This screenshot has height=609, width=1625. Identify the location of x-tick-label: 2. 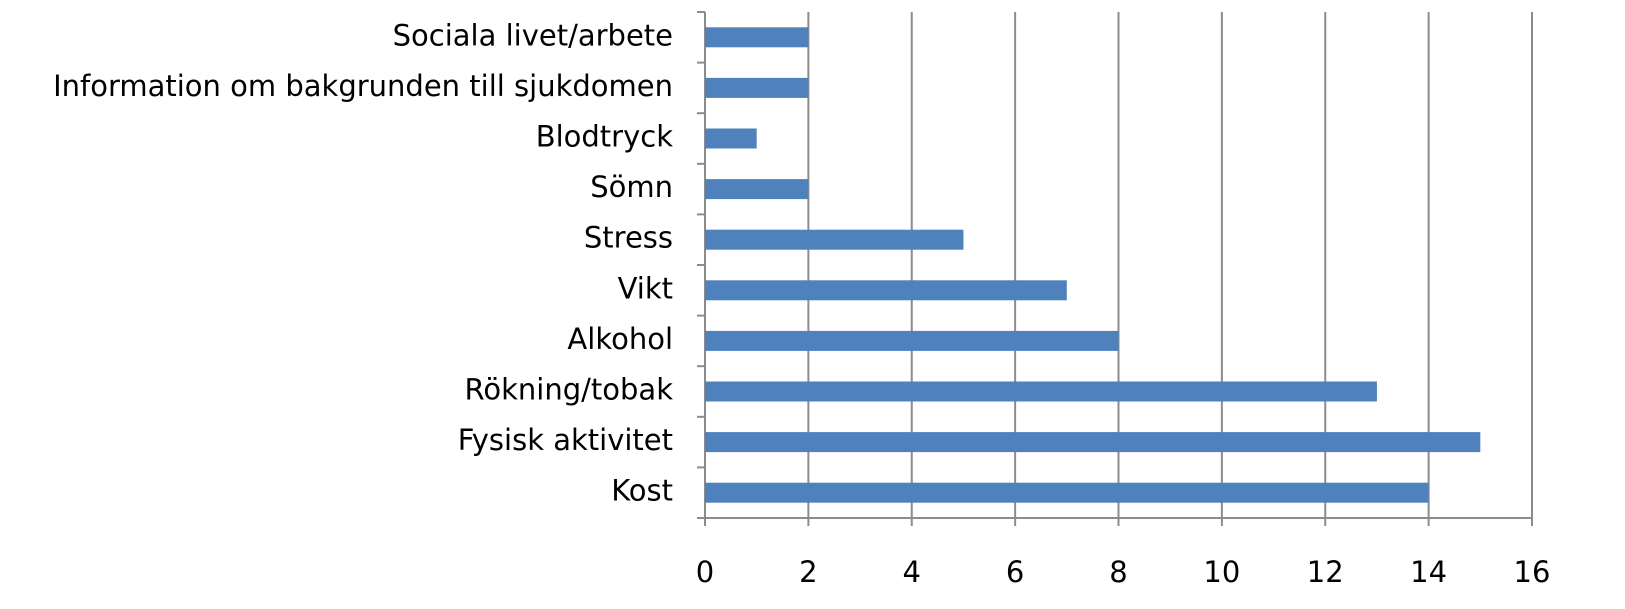
(808, 572).